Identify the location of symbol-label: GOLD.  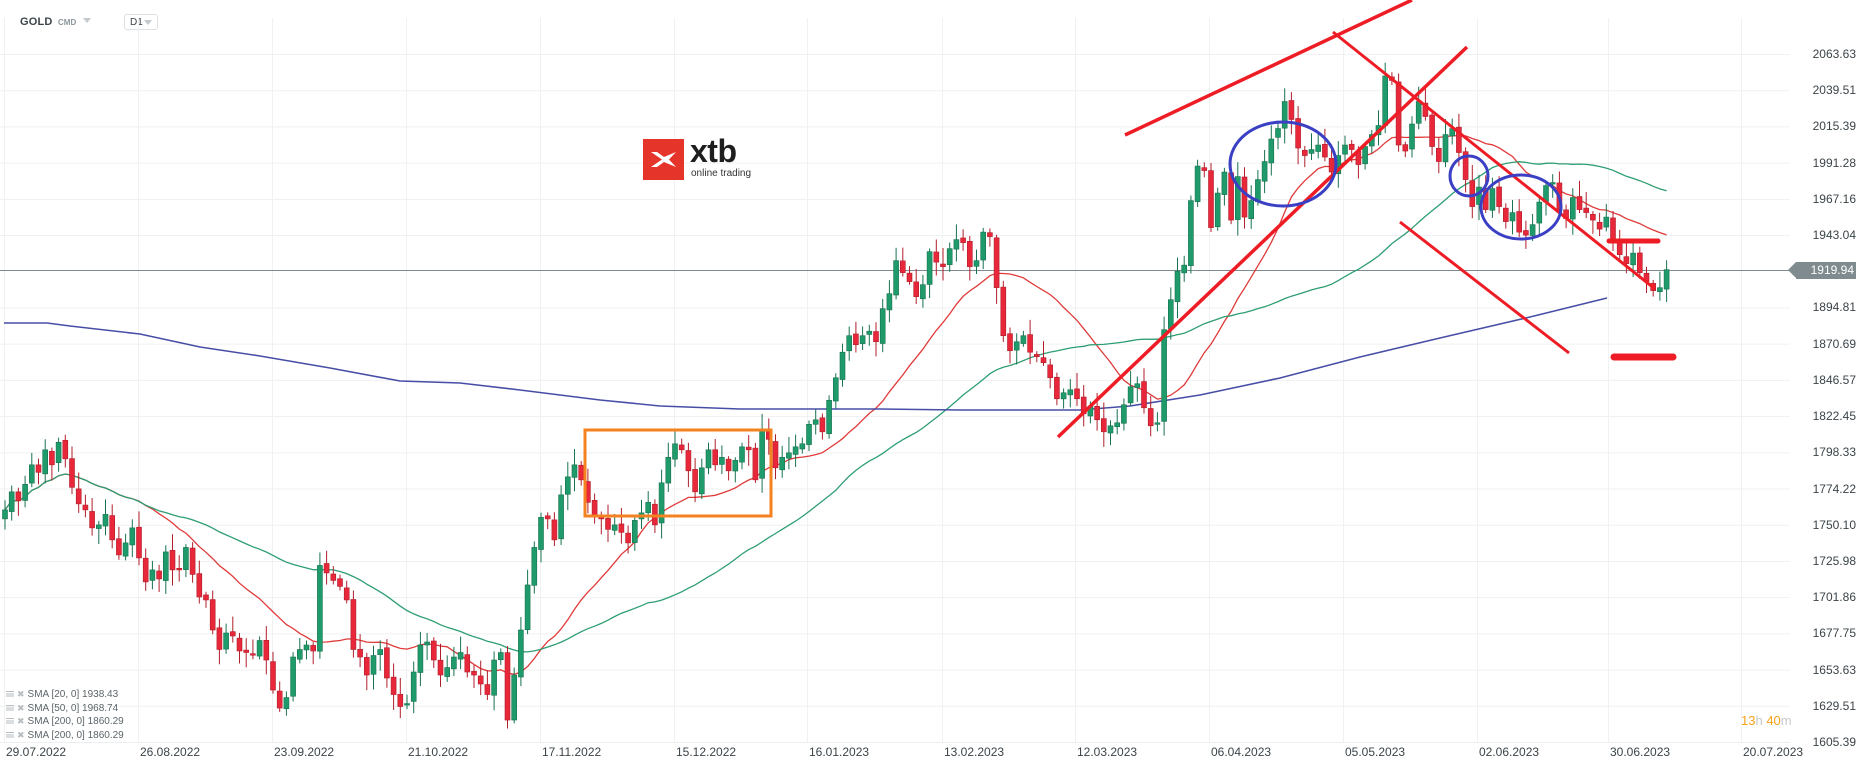
(36, 22).